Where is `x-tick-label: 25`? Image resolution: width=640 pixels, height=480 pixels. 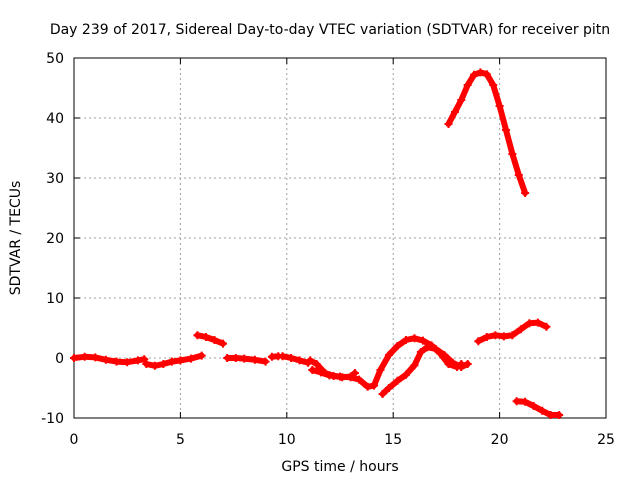
x-tick-label: 25 is located at coordinates (606, 440).